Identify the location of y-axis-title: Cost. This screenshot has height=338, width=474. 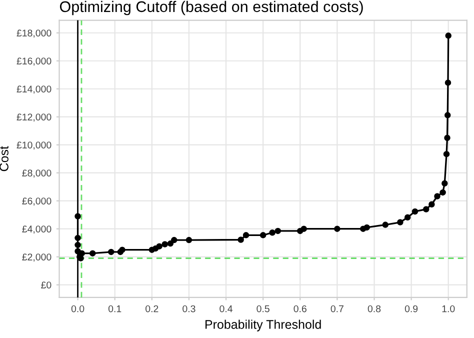
(4, 159).